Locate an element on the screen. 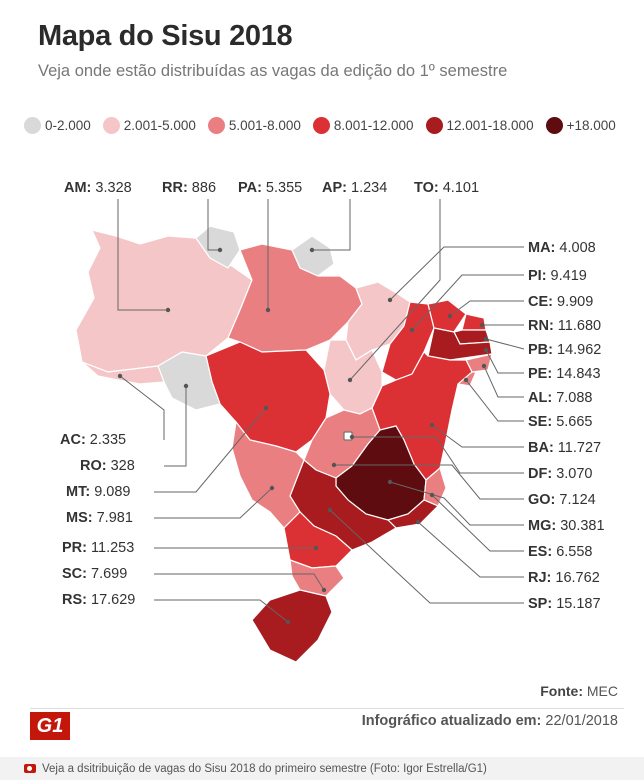 The height and width of the screenshot is (780, 644). state-code: PB: is located at coordinates (540, 350).